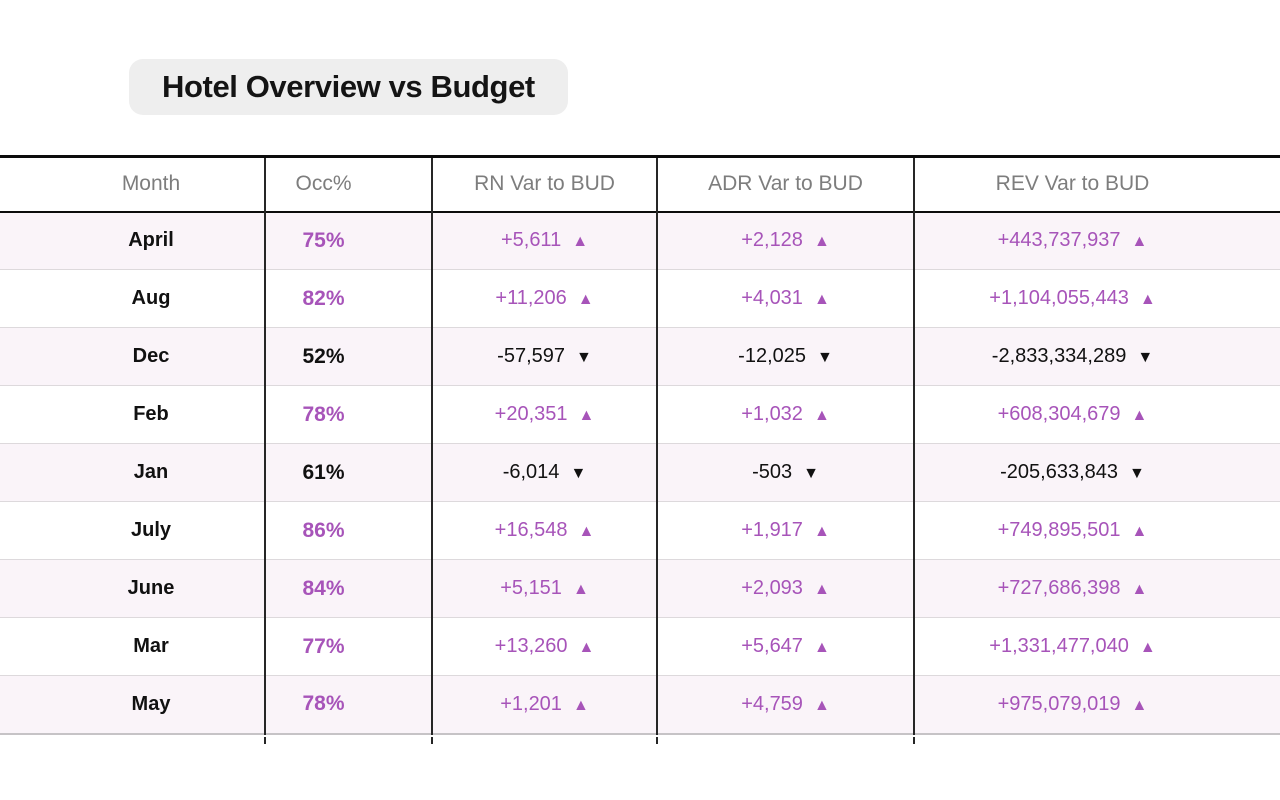 The height and width of the screenshot is (800, 1280). I want to click on table-row: June 84% +5,151 ▲ +2,093 ▲ +727,686,398 ▲, so click(640, 588).